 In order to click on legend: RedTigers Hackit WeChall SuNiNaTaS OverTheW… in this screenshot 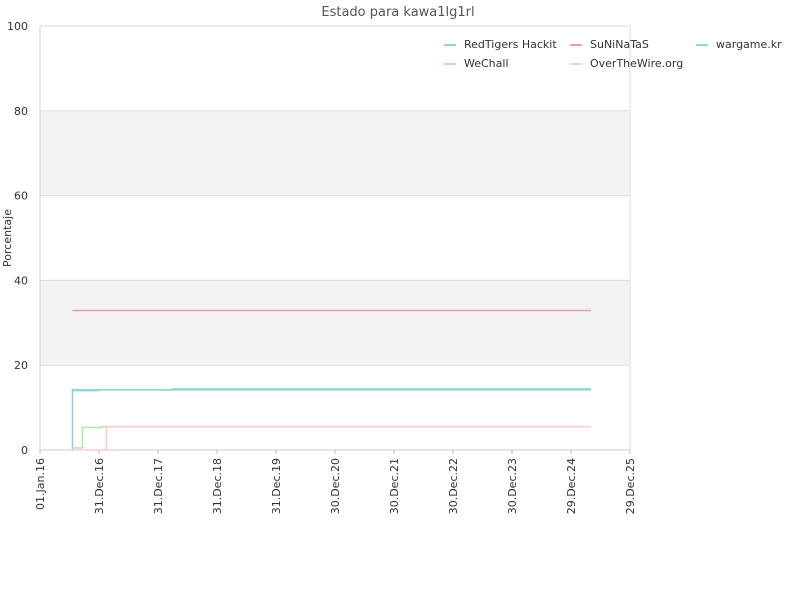, I will do `click(613, 54)`.